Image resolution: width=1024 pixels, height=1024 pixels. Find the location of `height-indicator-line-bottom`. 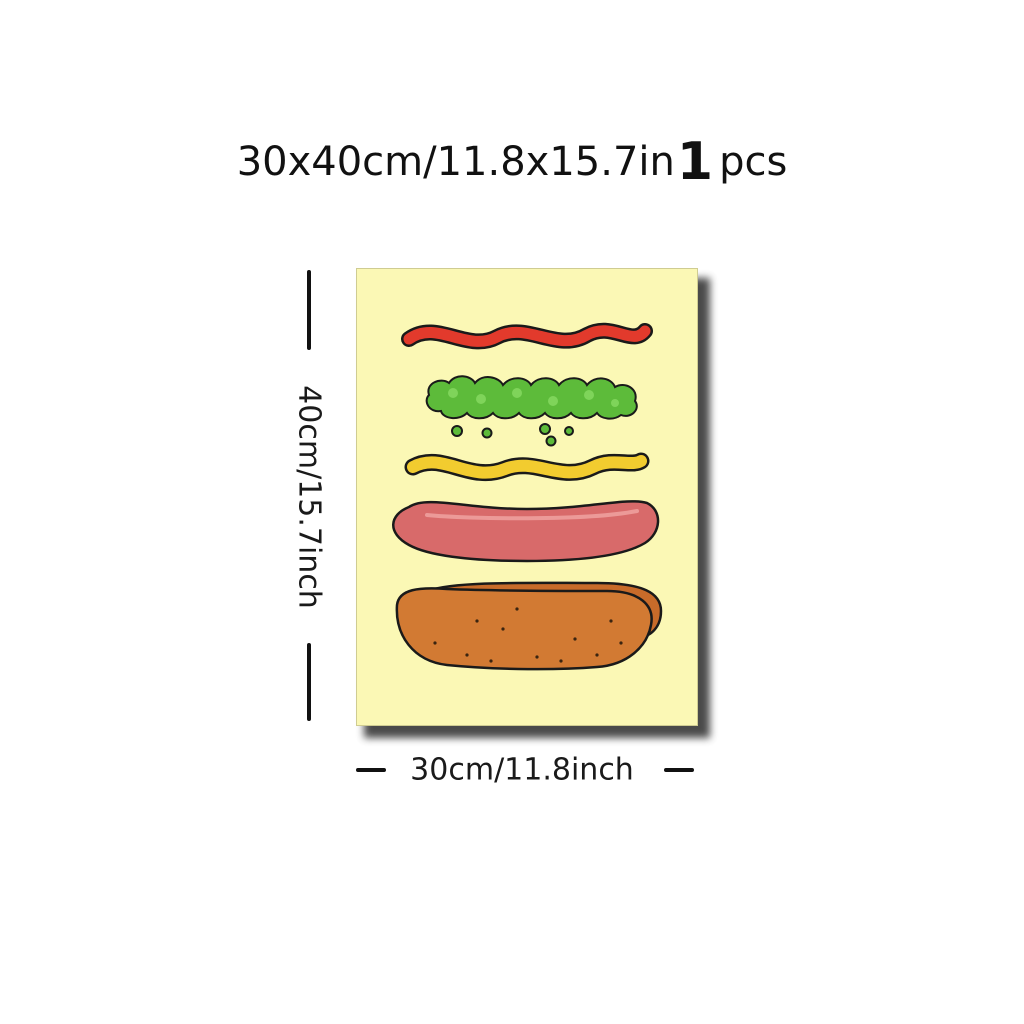

height-indicator-line-bottom is located at coordinates (309, 682).